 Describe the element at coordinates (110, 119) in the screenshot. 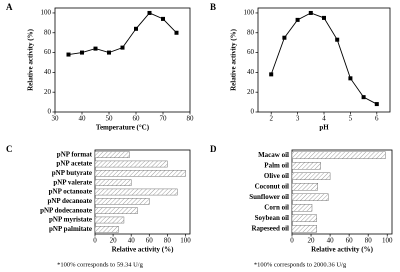

I see `x-tick-label: 50` at that location.